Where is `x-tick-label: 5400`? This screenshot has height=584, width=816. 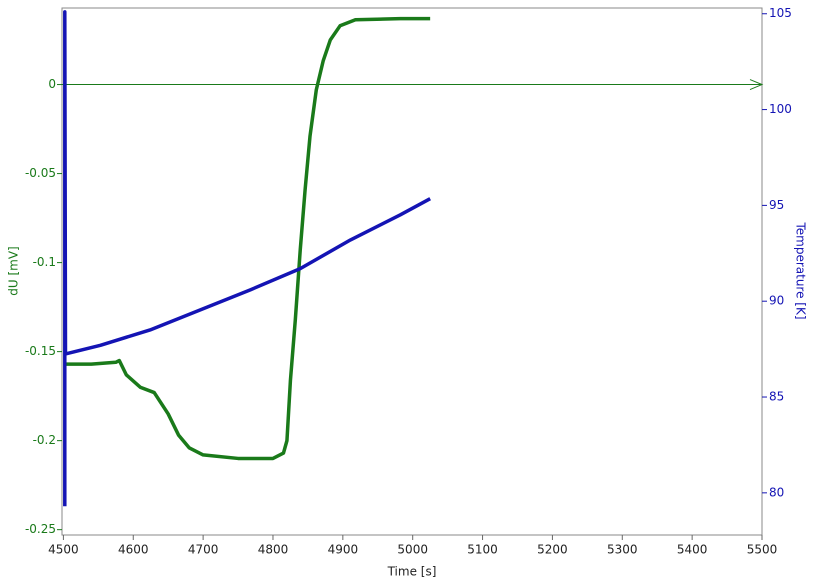
x-tick-label: 5400 is located at coordinates (692, 550).